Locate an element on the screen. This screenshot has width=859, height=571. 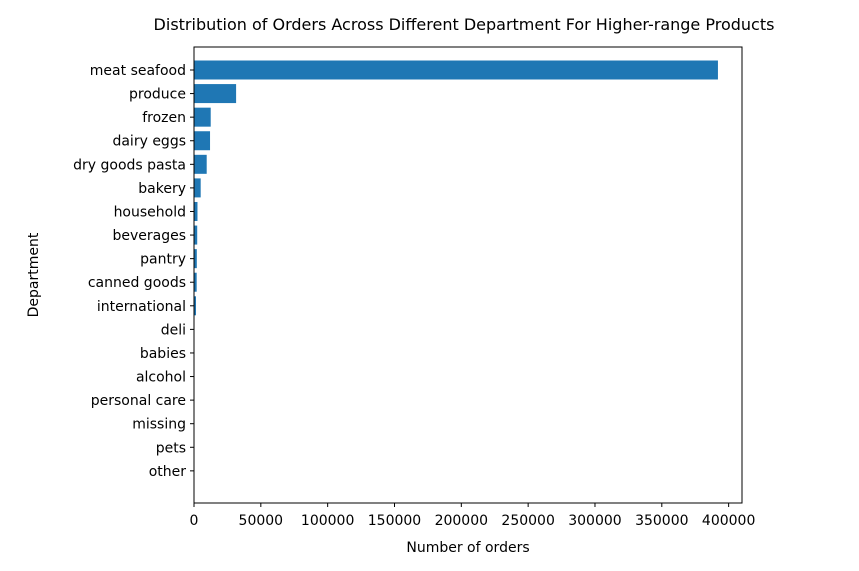
x-tick-label: 350000 is located at coordinates (661, 521).